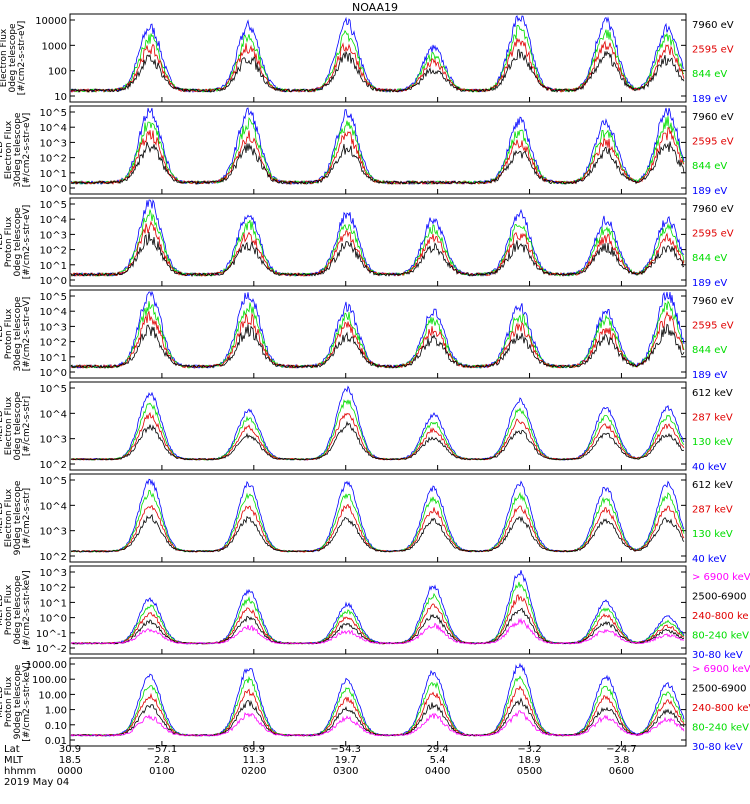  What do you see at coordinates (12, 749) in the screenshot?
I see `x-row-label: Lat` at bounding box center [12, 749].